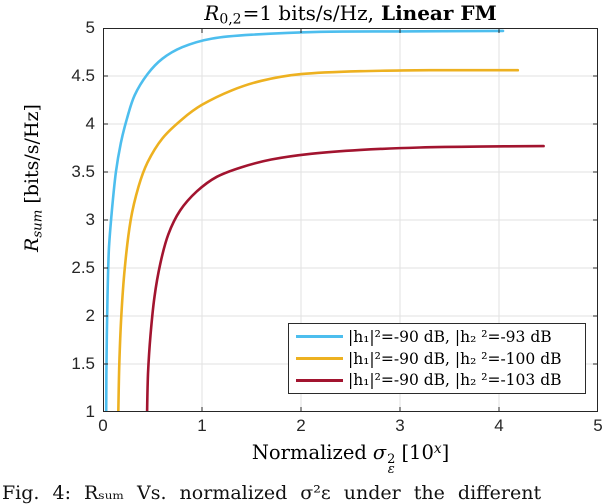 This screenshot has width=606, height=504. Describe the element at coordinates (445, 453) in the screenshot. I see `xlabel-bracket-close: ]` at that location.